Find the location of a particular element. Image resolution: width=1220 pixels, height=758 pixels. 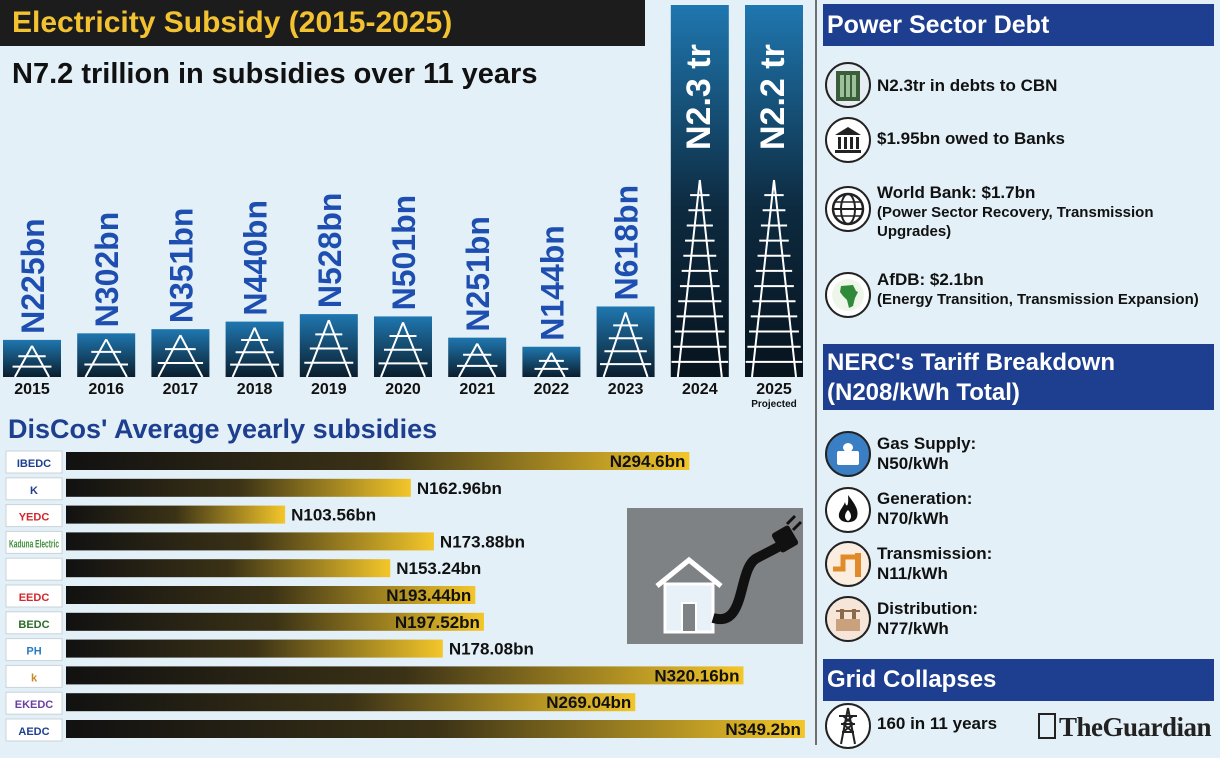

disco-logo-label: Kaduna Electric is located at coordinates (34, 544).